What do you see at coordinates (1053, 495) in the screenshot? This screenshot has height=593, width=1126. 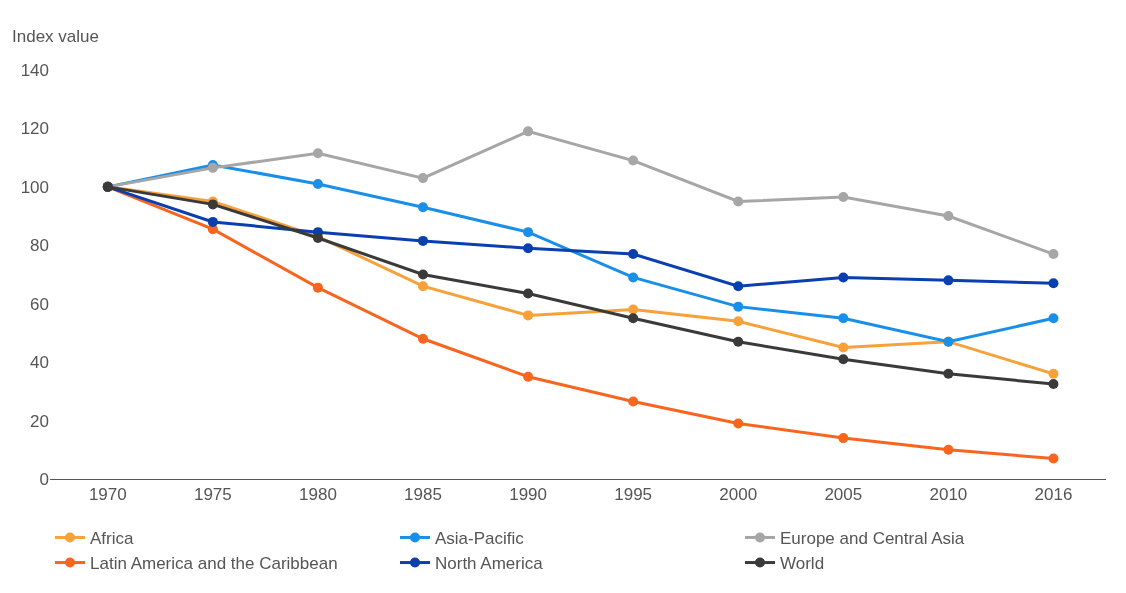 I see `x-tick-label: 2016` at bounding box center [1053, 495].